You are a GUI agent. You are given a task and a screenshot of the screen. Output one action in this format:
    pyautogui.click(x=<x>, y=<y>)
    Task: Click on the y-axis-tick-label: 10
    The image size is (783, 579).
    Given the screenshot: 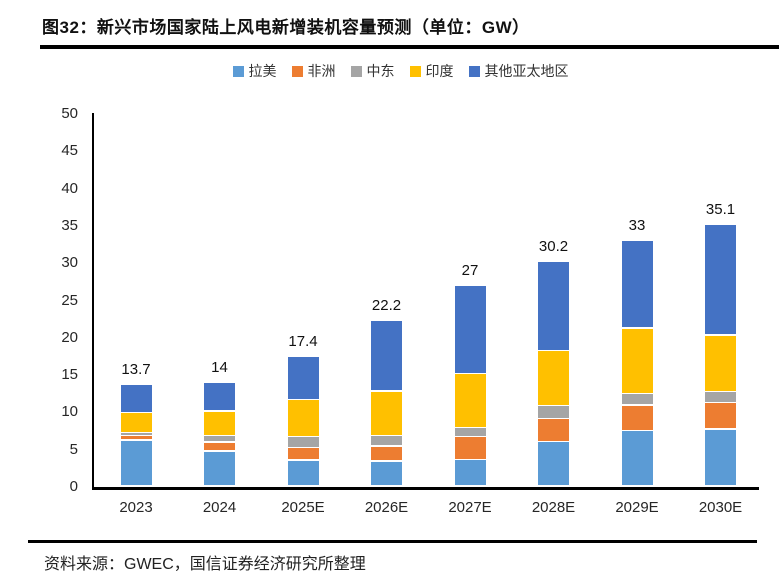 What is the action you would take?
    pyautogui.click(x=69, y=412)
    